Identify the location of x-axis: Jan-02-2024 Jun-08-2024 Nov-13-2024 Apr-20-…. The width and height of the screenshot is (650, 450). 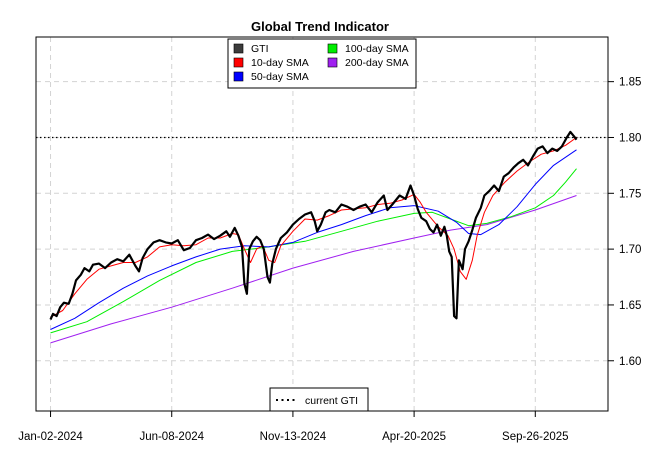
(293, 427).